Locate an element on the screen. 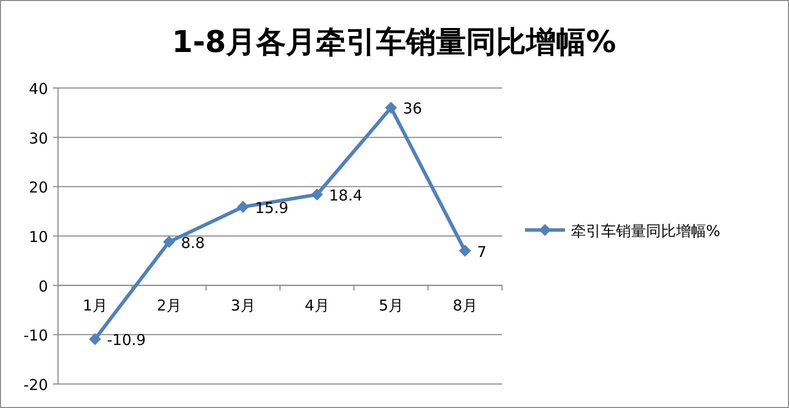 The width and height of the screenshot is (789, 408). x-tick-label: 5月 is located at coordinates (391, 305).